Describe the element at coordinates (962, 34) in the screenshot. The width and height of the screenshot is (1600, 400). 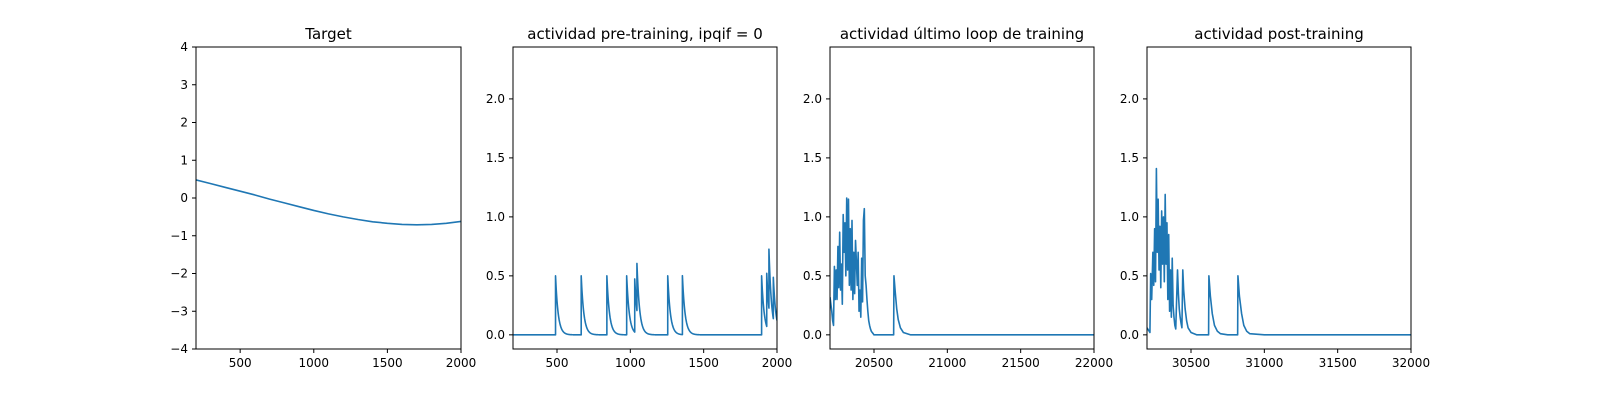
I see `subplot-title: actividad último loop de training` at that location.